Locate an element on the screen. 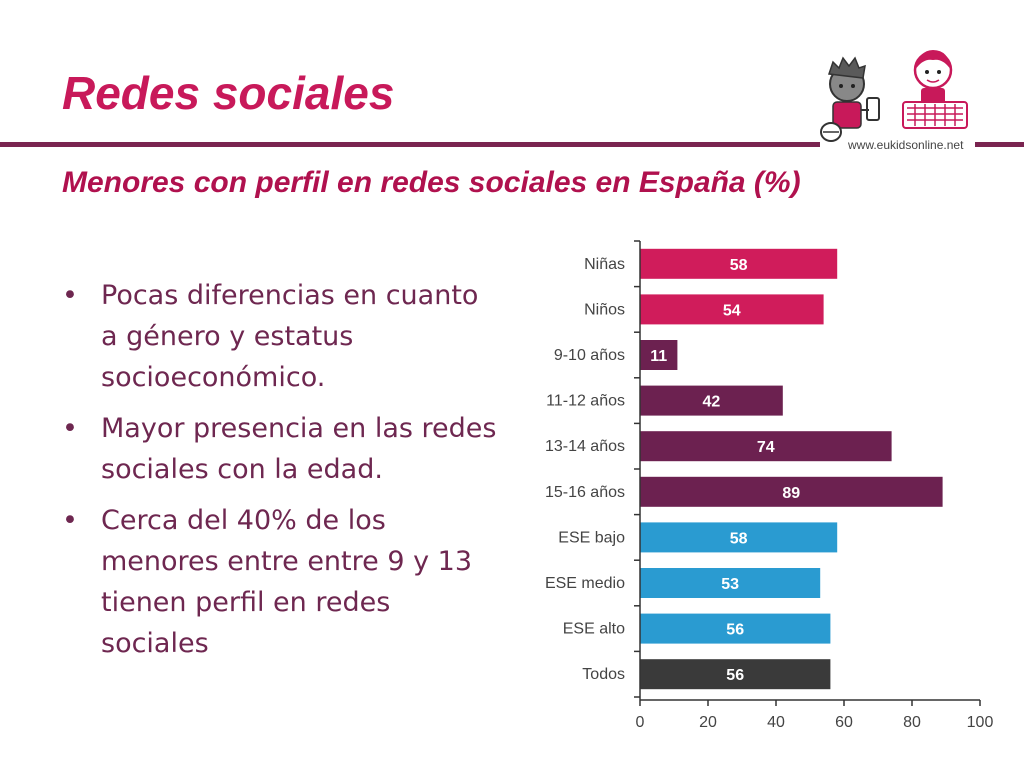  category-label: ESE alto is located at coordinates (594, 629).